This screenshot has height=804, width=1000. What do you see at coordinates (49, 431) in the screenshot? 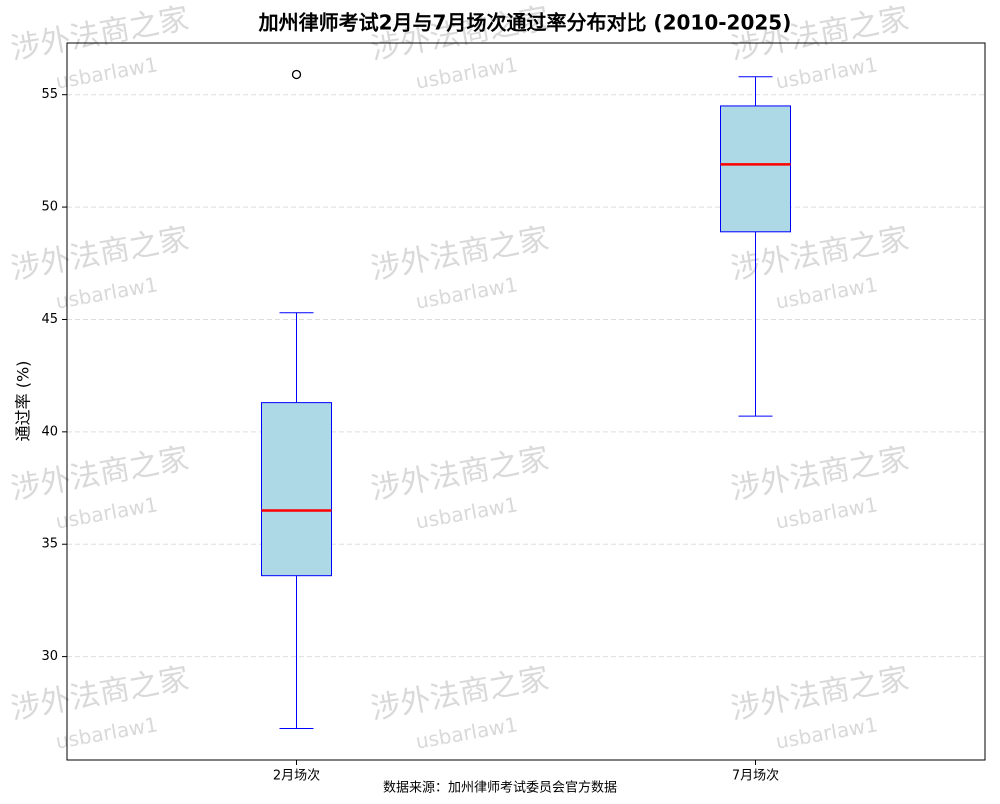
I see `y-tick-label: 40` at bounding box center [49, 431].